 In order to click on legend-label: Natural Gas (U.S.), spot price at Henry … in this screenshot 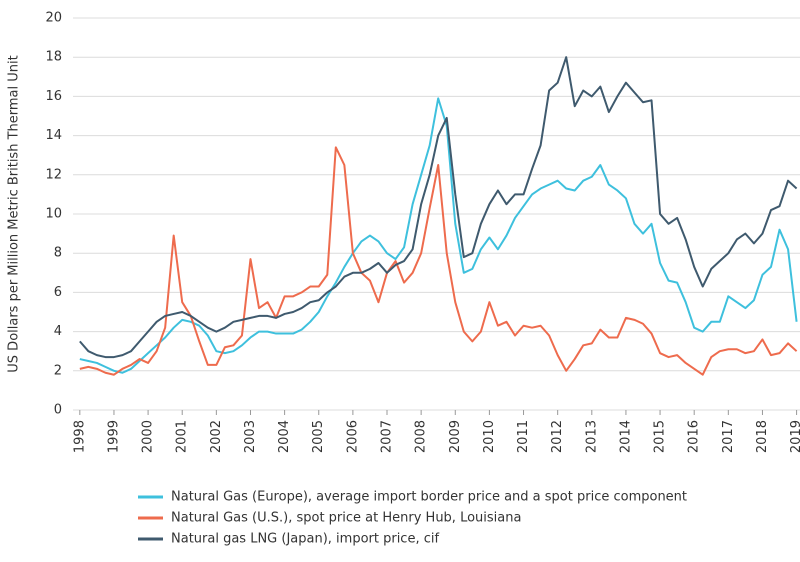, I will do `click(346, 518)`.